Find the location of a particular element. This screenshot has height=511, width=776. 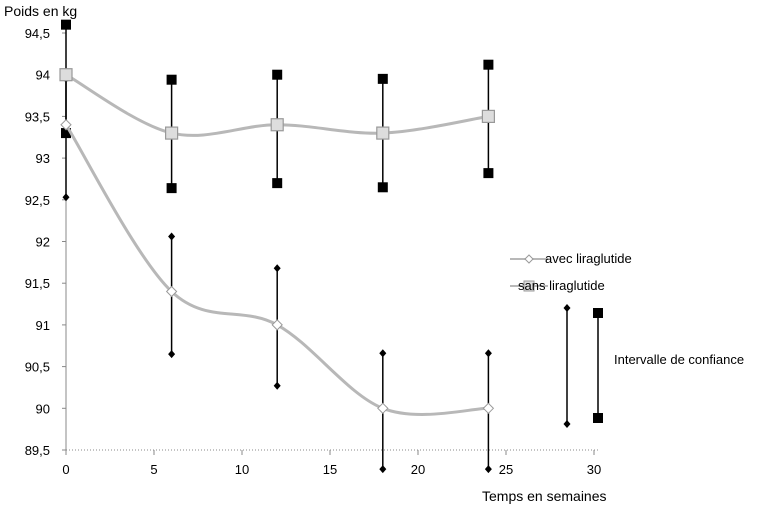

y-tick-label: 92,5 is located at coordinates (37, 200).